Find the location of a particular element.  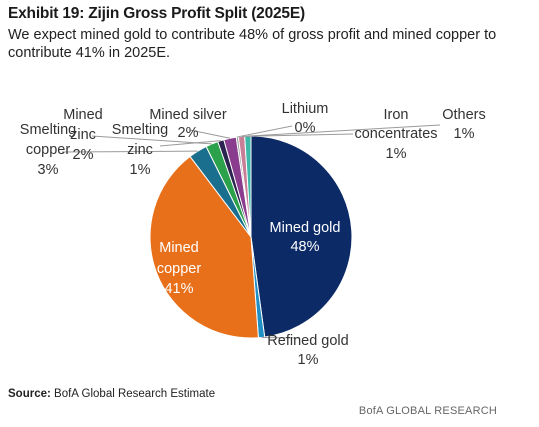

source-note: Source: BofA Global Research Estimate is located at coordinates (111, 394).